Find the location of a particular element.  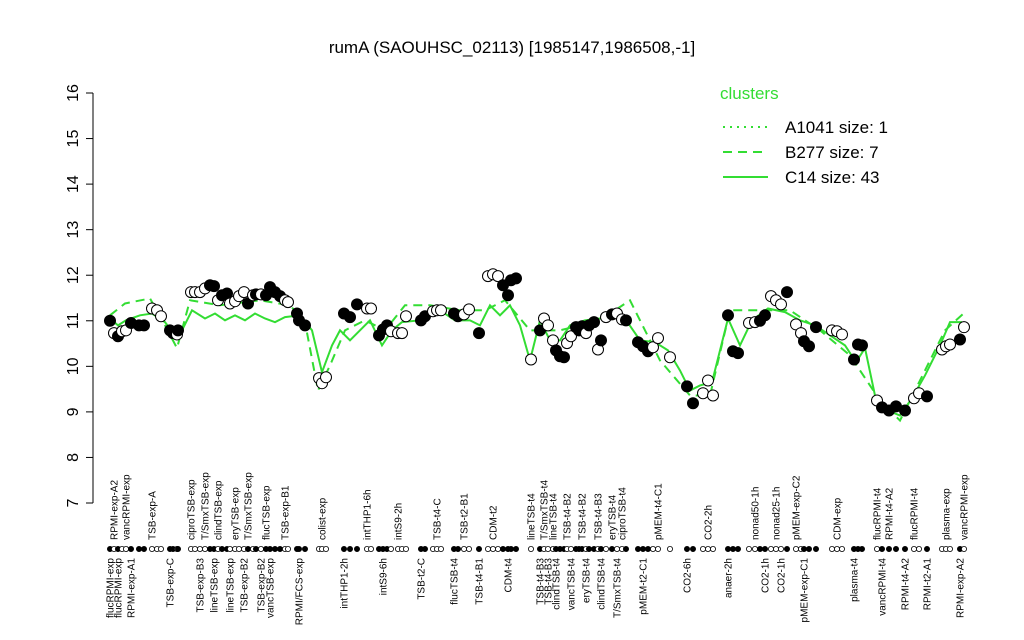

x-tick-label: TSB-exp-B2 is located at coordinates (245, 585).